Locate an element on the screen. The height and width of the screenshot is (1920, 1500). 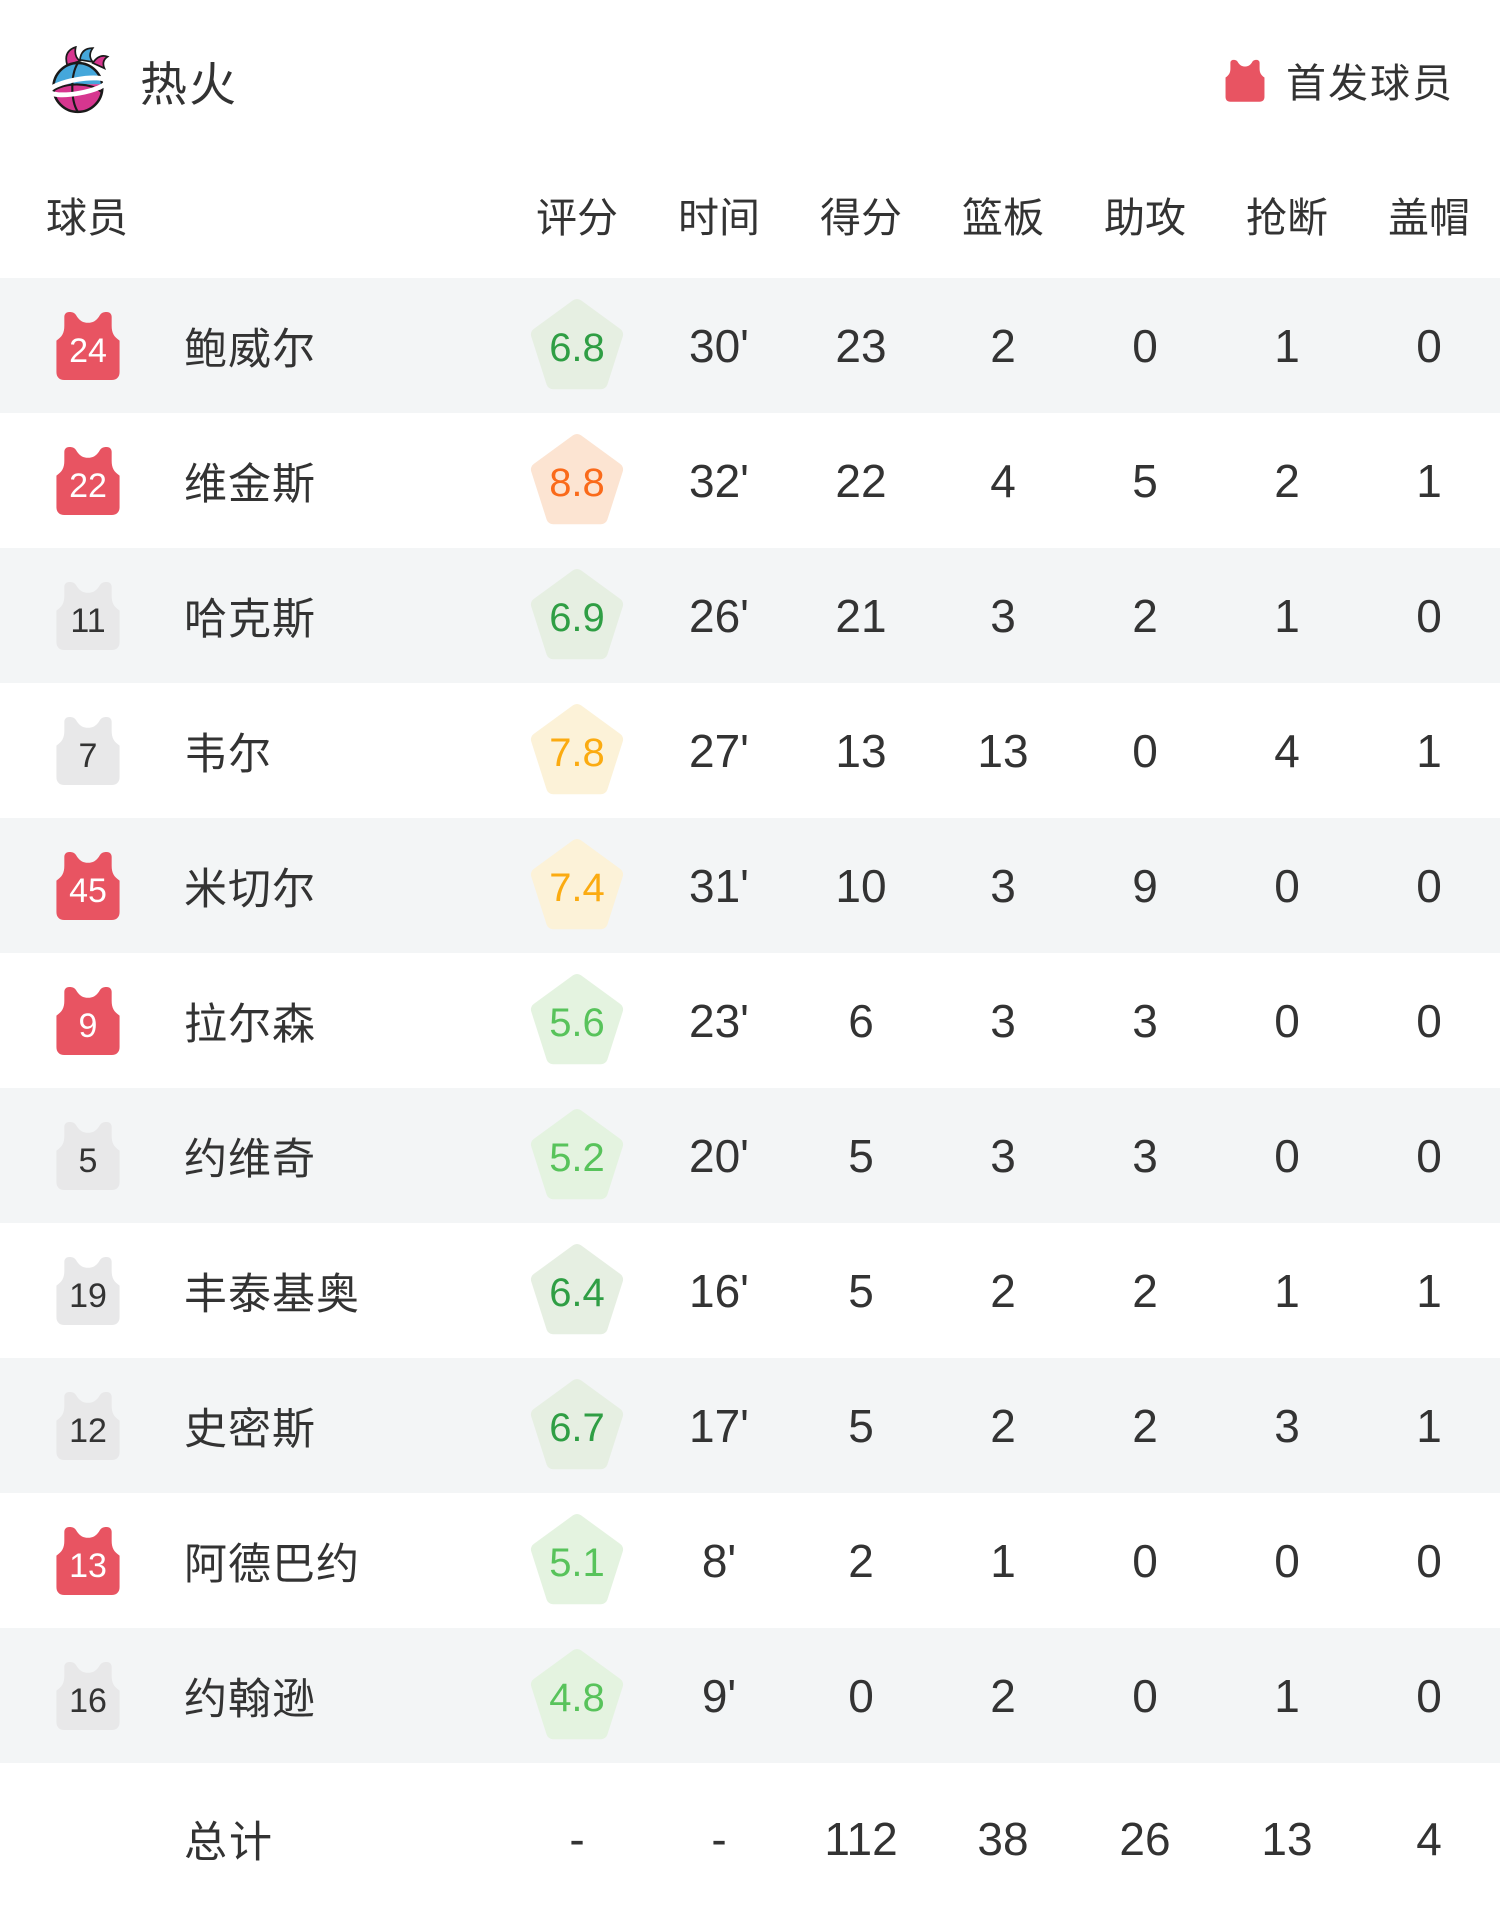
rebounds-value: 4 is located at coordinates (1003, 480).